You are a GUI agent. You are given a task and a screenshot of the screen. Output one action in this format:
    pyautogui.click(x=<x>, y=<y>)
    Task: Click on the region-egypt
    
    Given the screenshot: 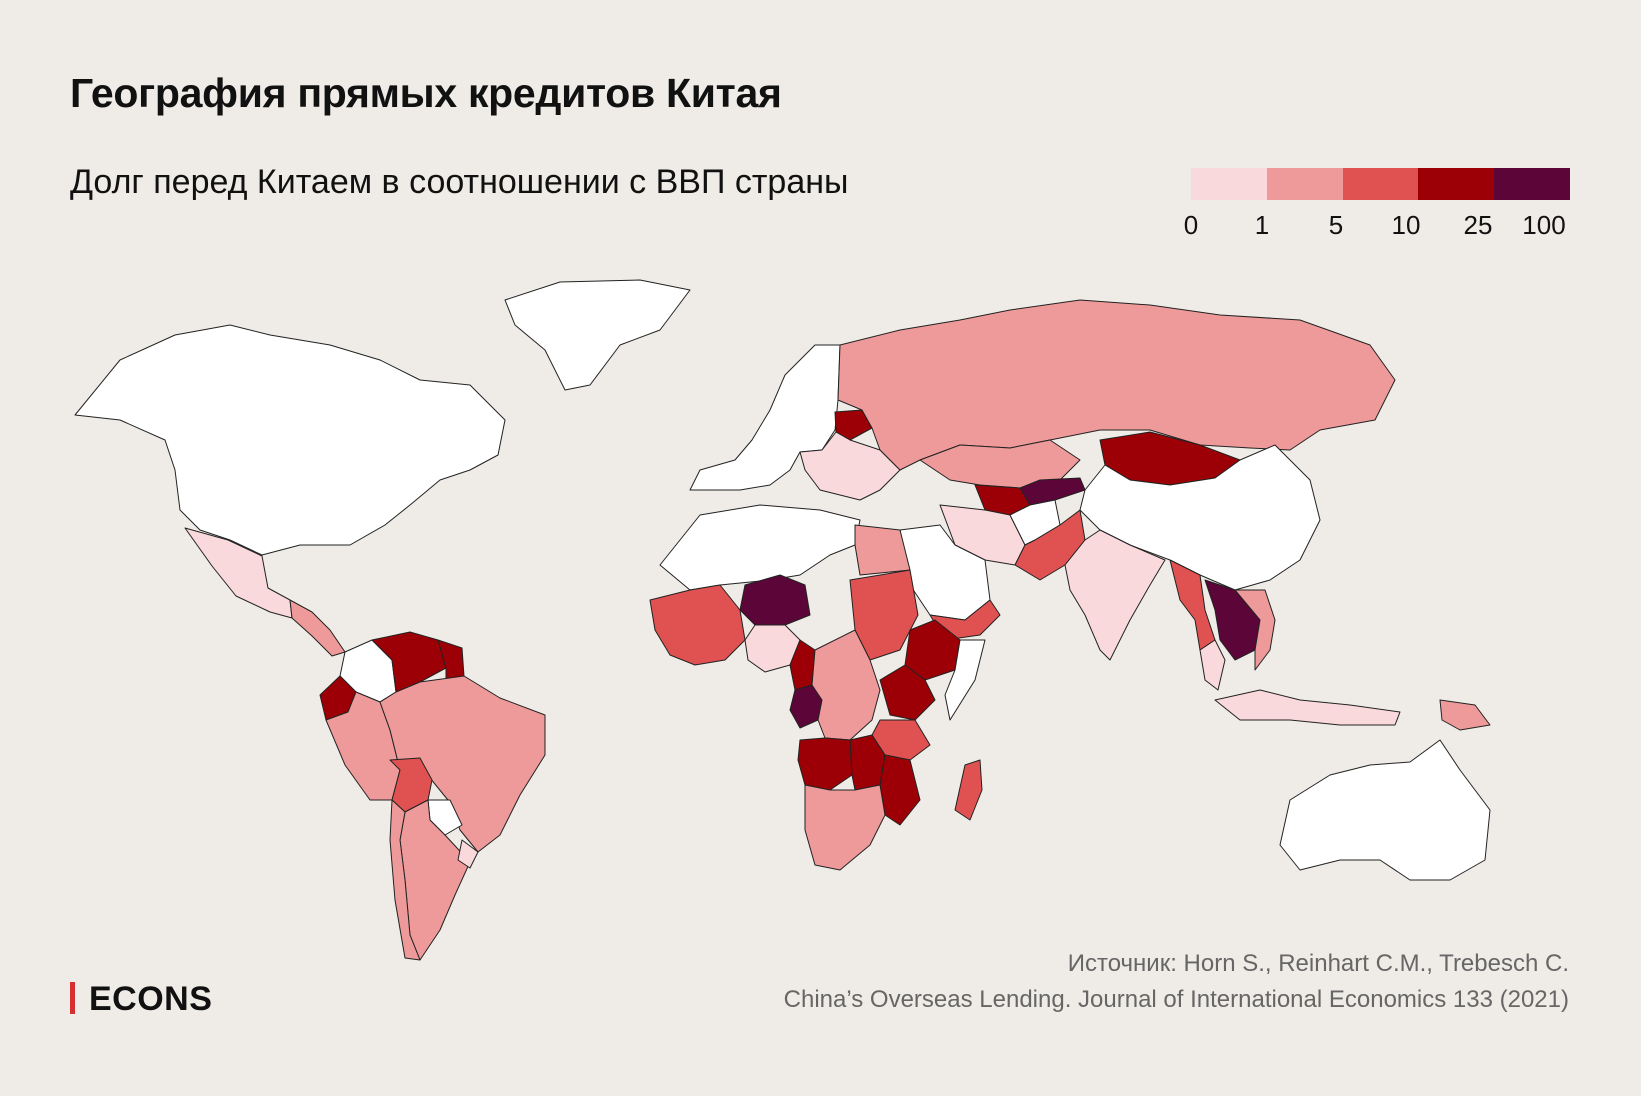 What is the action you would take?
    pyautogui.click(x=882, y=550)
    